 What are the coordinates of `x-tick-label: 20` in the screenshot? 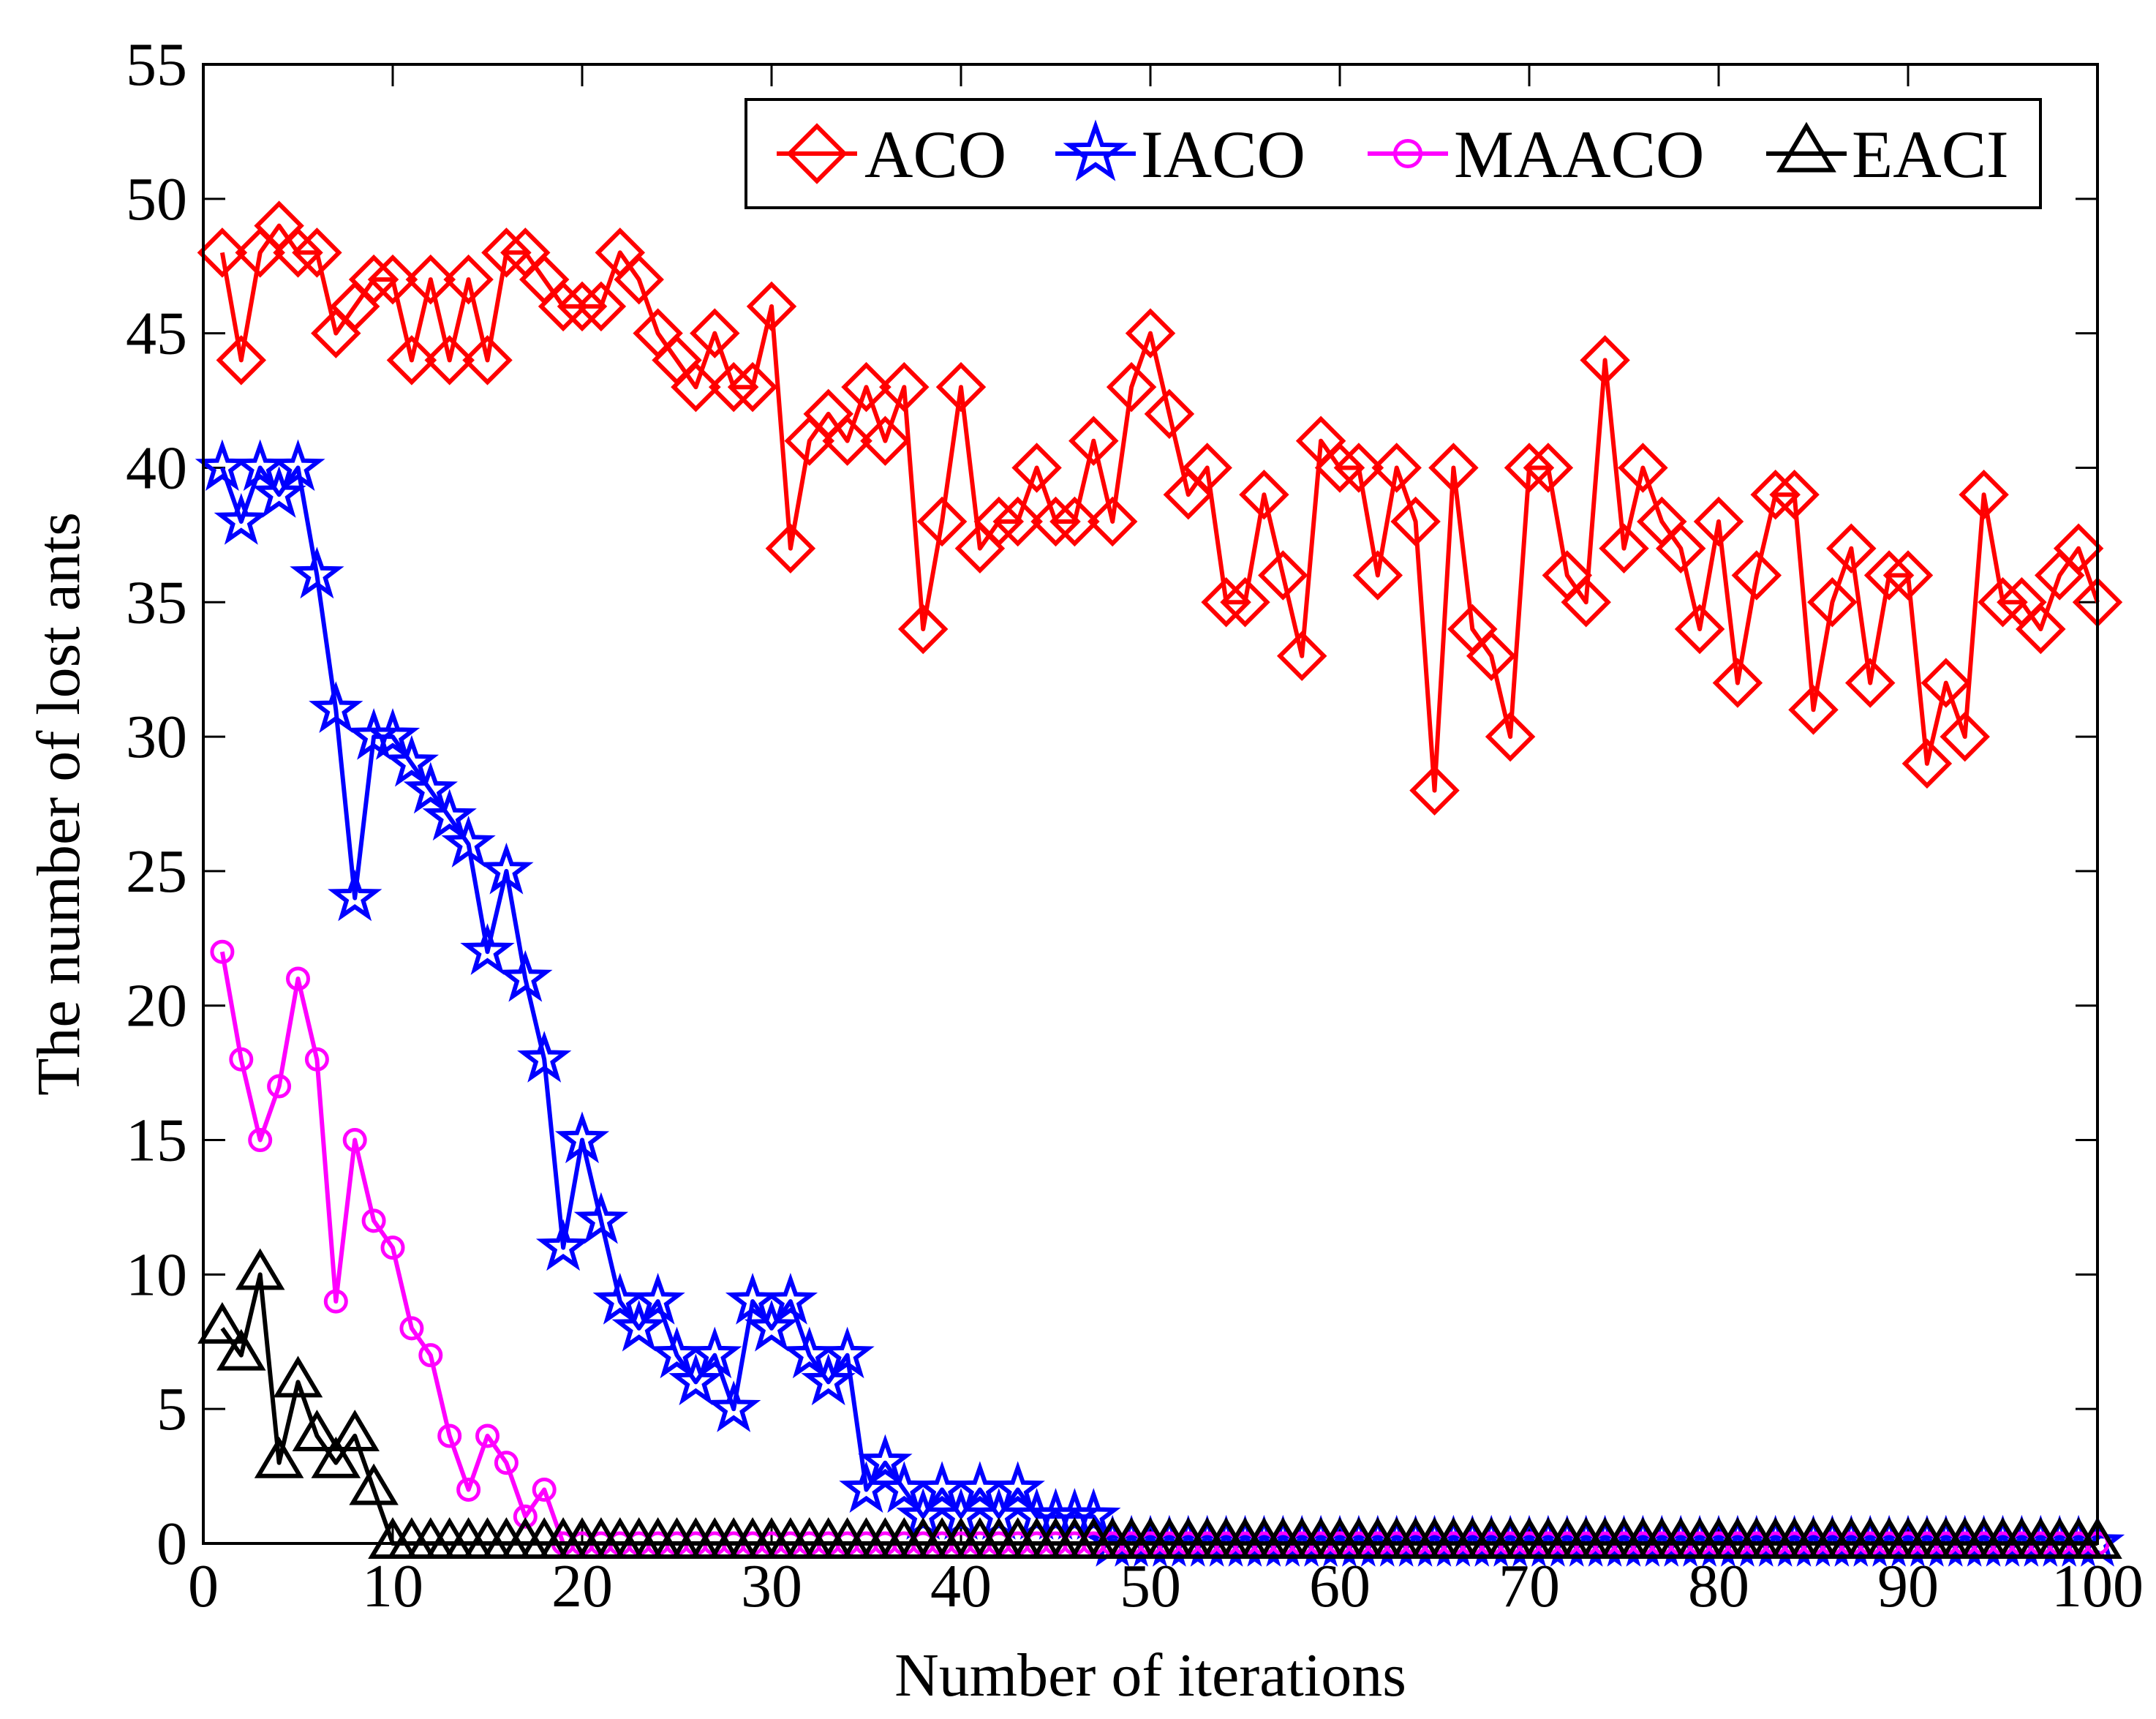 It's located at (582, 1586).